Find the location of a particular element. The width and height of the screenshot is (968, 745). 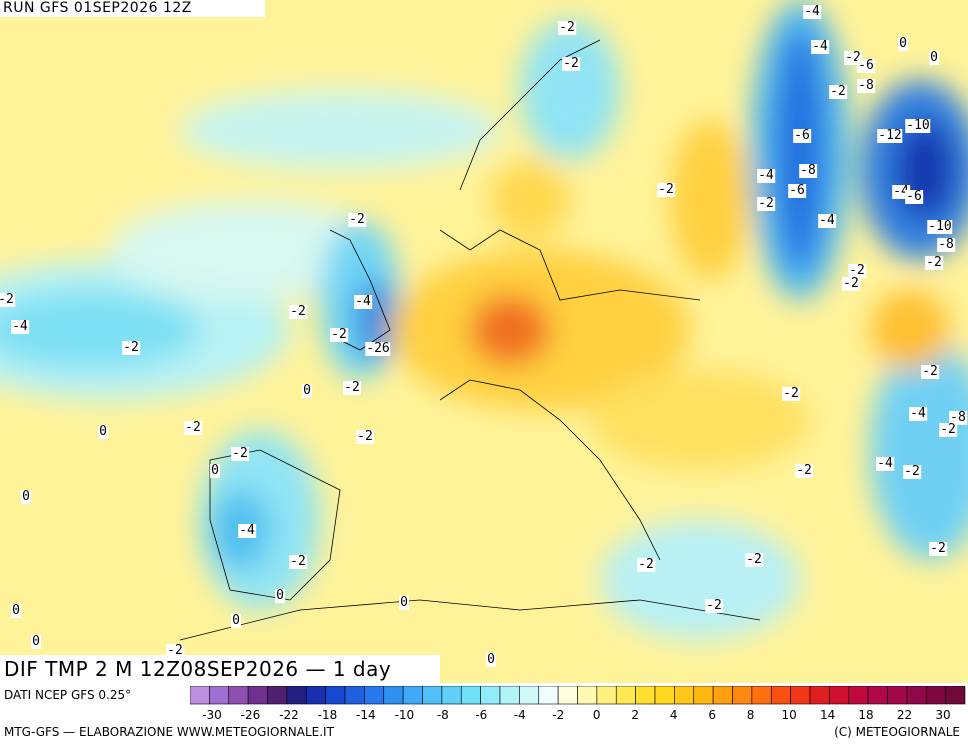

colorbar-label: 6 is located at coordinates (712, 715).